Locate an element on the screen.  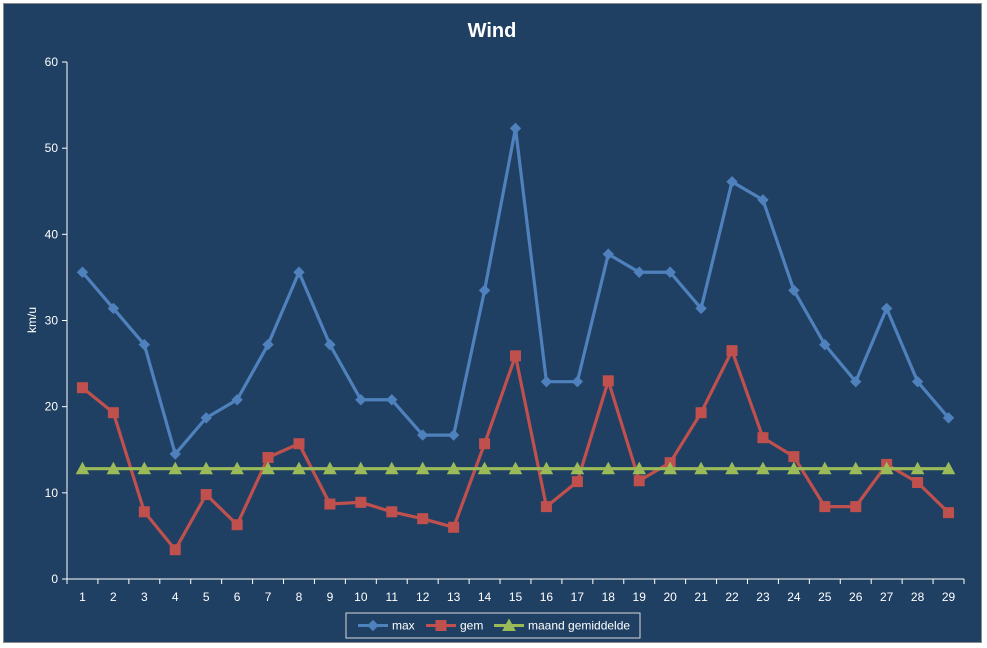
x-tick-label: 4 is located at coordinates (175, 597).